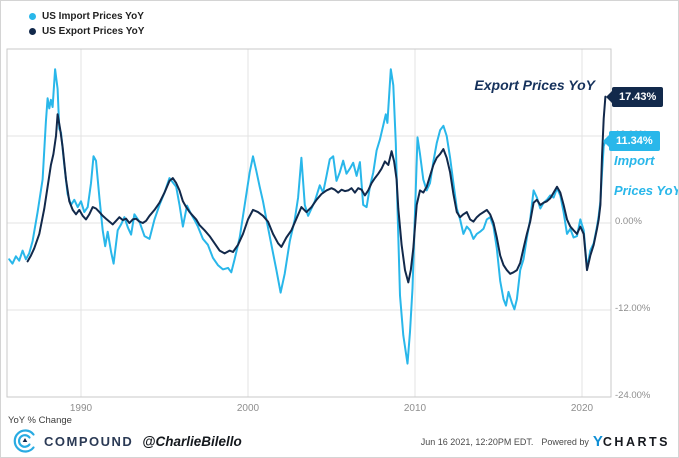 The image size is (679, 458). I want to click on x-tick-label: 2020, so click(582, 408).